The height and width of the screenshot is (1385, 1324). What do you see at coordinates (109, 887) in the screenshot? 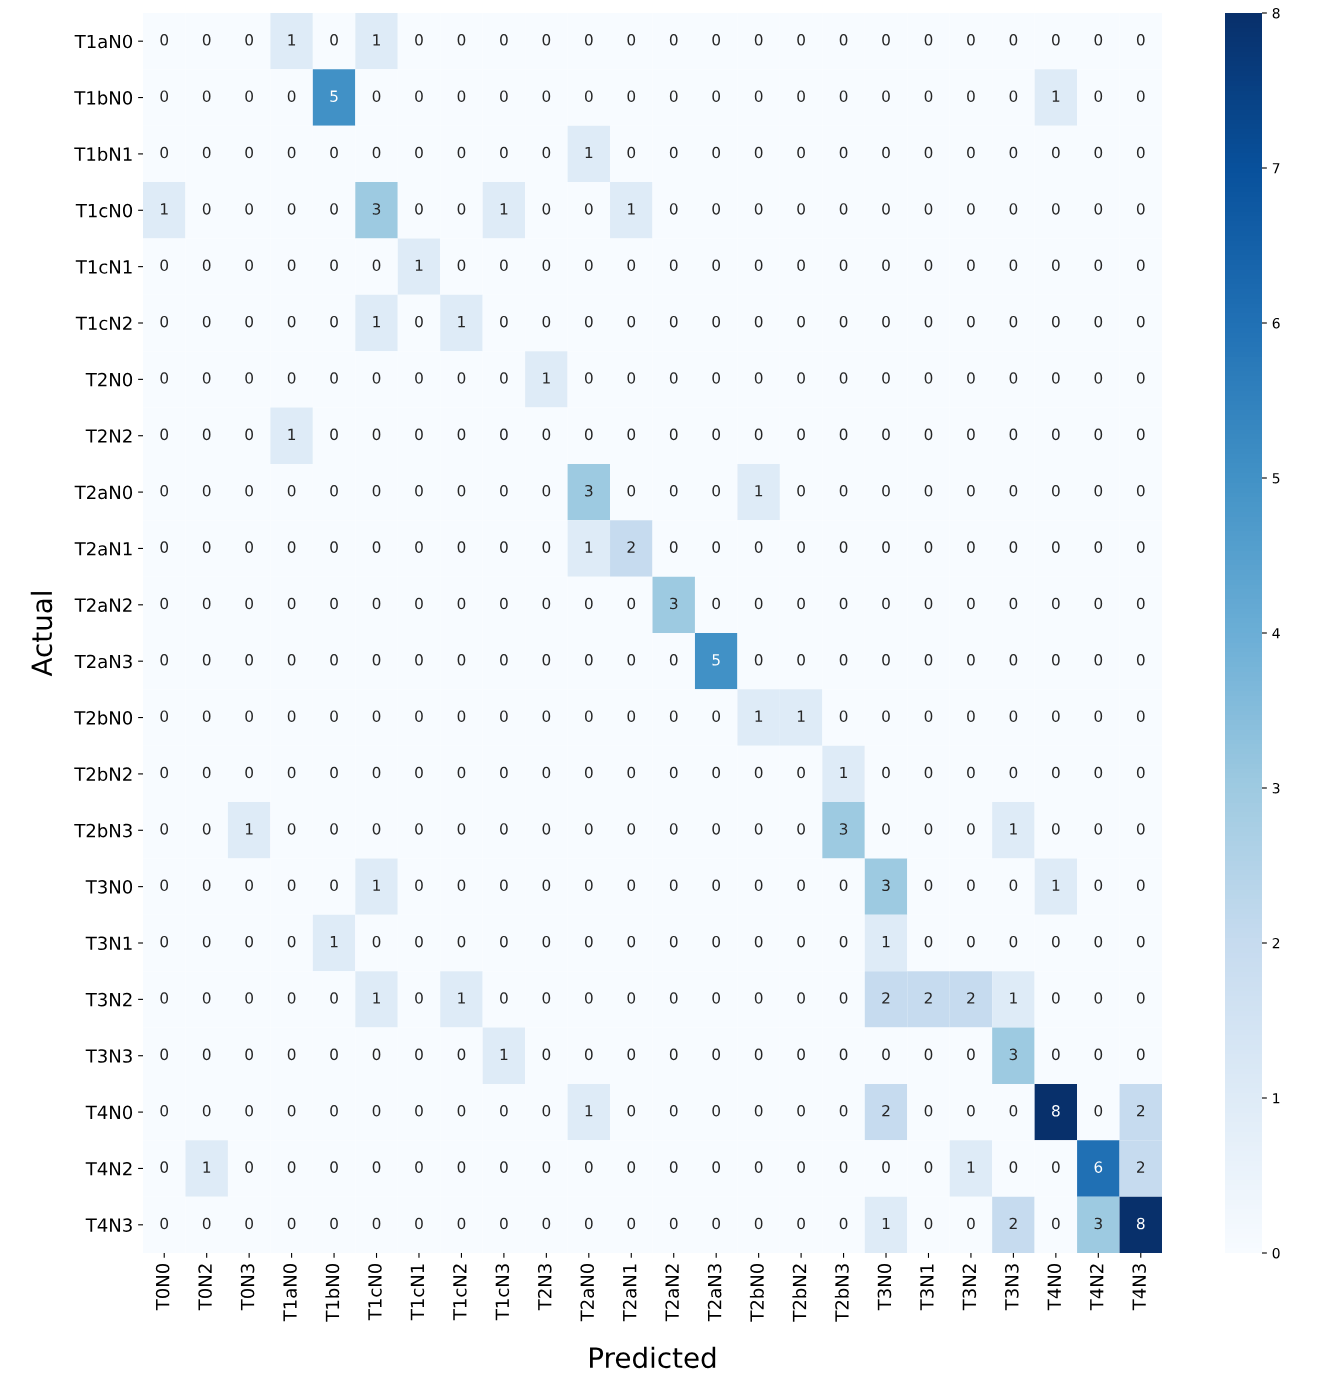
I see `y-tick-label: T3N0` at bounding box center [109, 887].